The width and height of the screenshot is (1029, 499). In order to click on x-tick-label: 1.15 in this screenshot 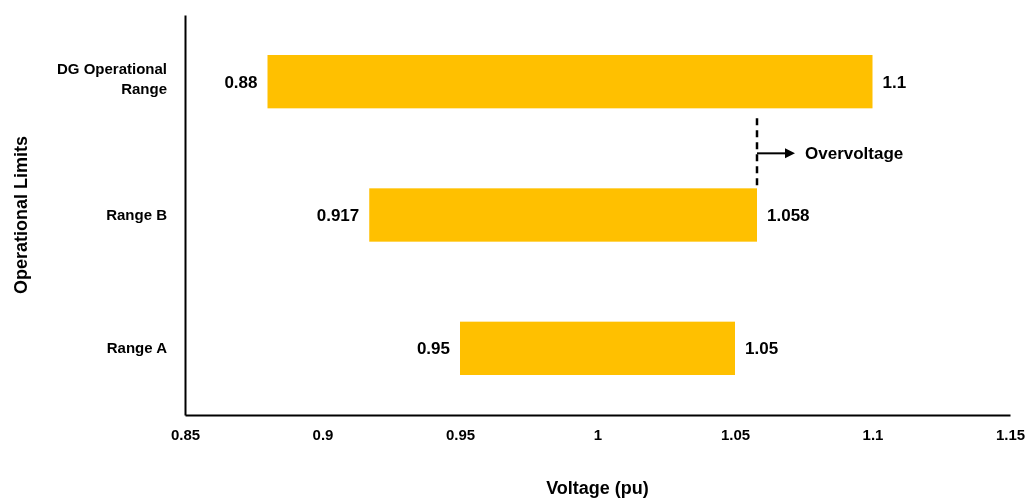, I will do `click(1010, 434)`.